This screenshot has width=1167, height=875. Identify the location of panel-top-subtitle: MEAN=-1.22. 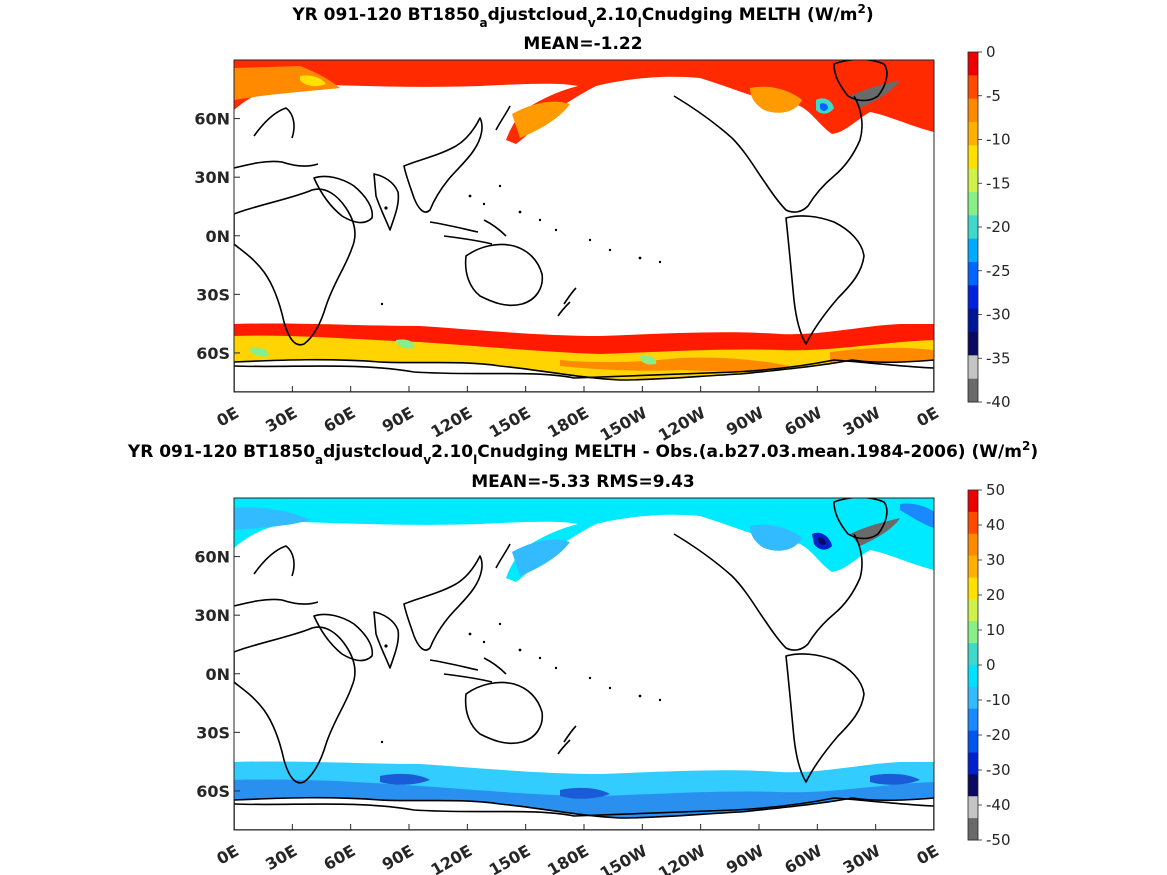
(582, 44).